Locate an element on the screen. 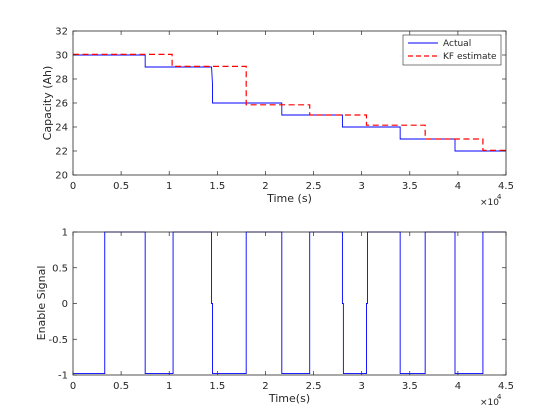 This screenshot has width=560, height=420. y-tick-label: 24 is located at coordinates (61, 128).